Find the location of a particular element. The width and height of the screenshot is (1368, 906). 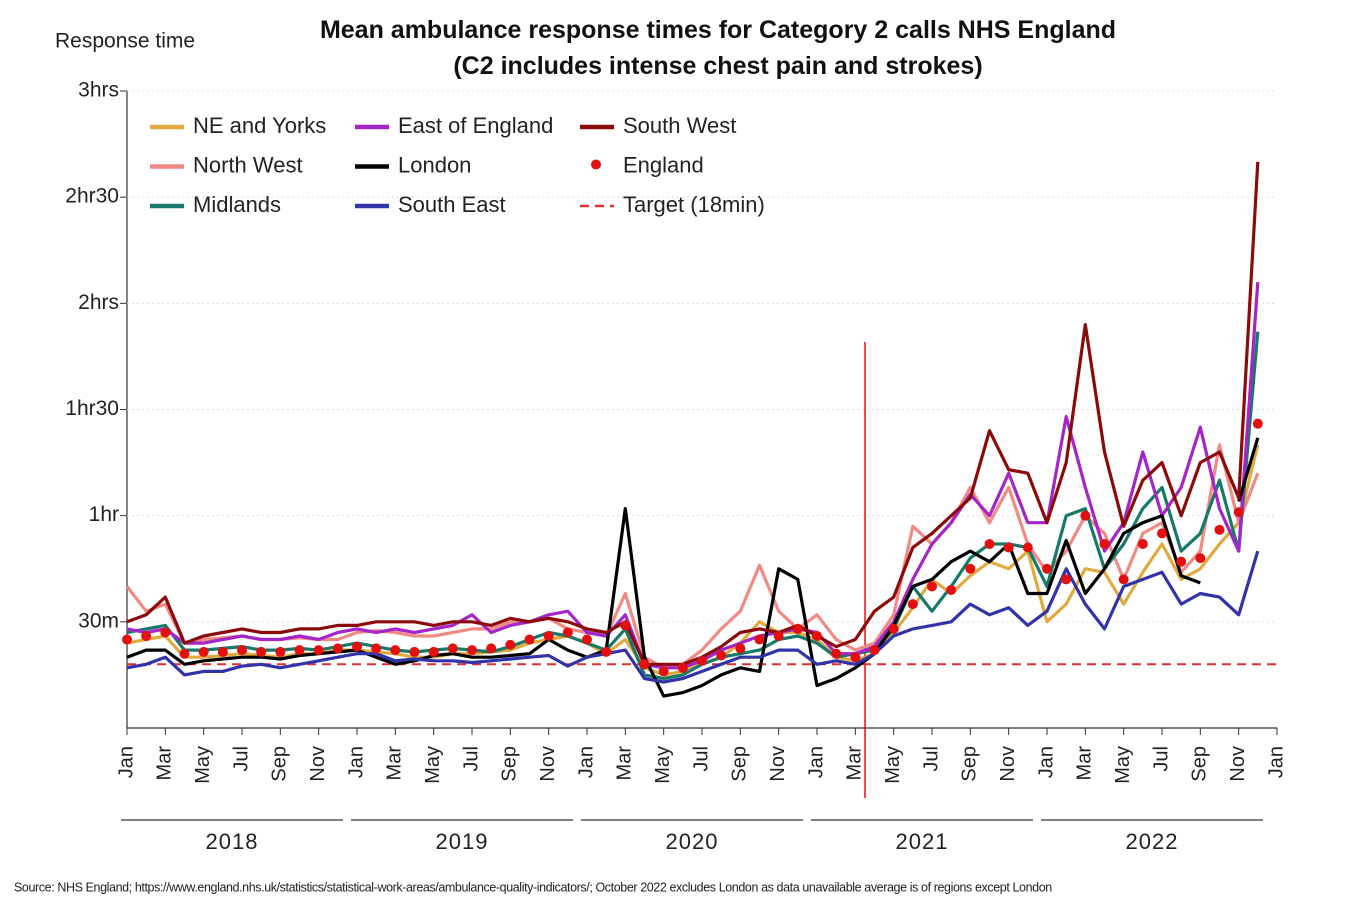

legend-label: East of England is located at coordinates (475, 125).